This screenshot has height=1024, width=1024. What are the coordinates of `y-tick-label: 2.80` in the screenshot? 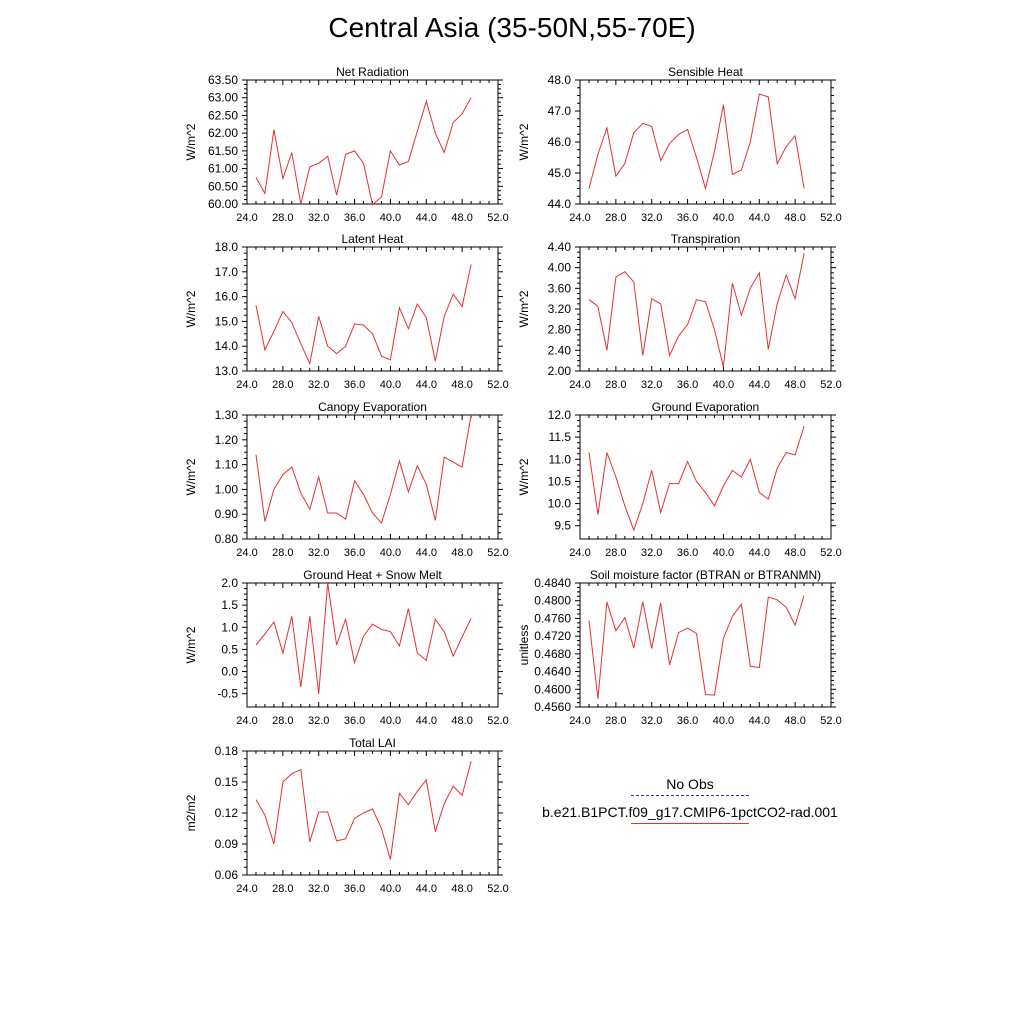 It's located at (560, 330).